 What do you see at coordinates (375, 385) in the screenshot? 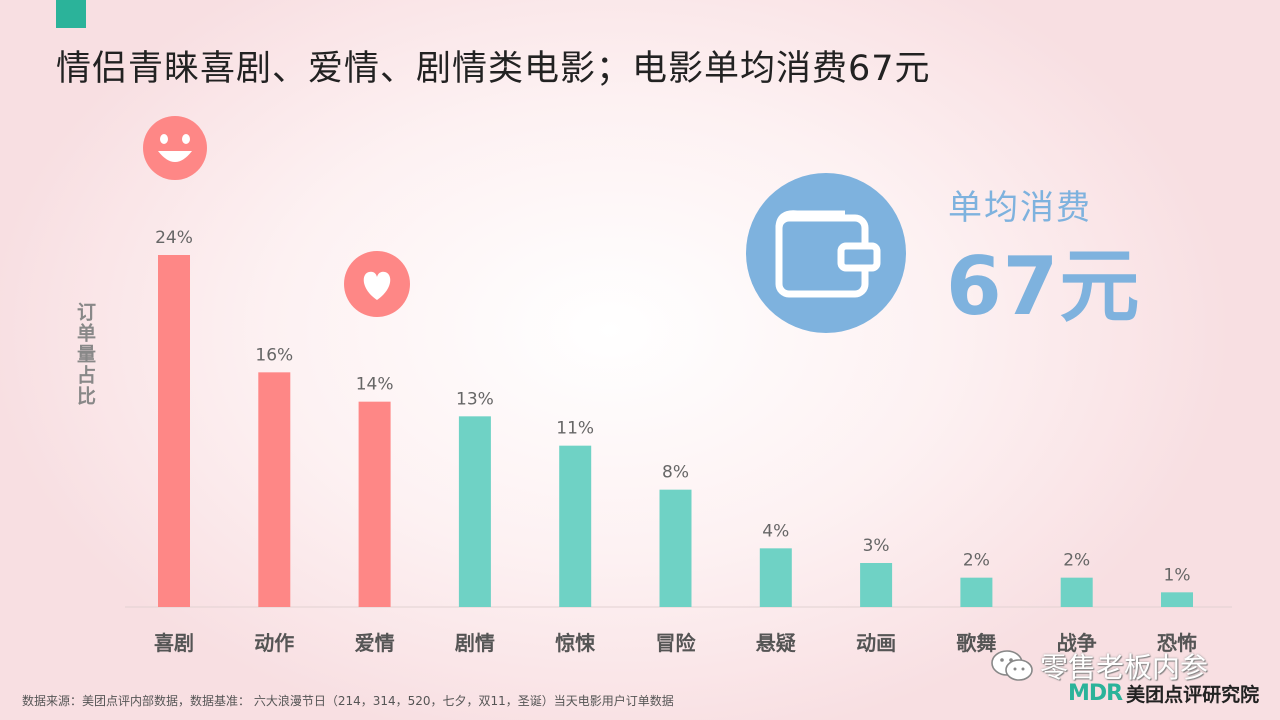
I see `data-label-爱情: 14%` at bounding box center [375, 385].